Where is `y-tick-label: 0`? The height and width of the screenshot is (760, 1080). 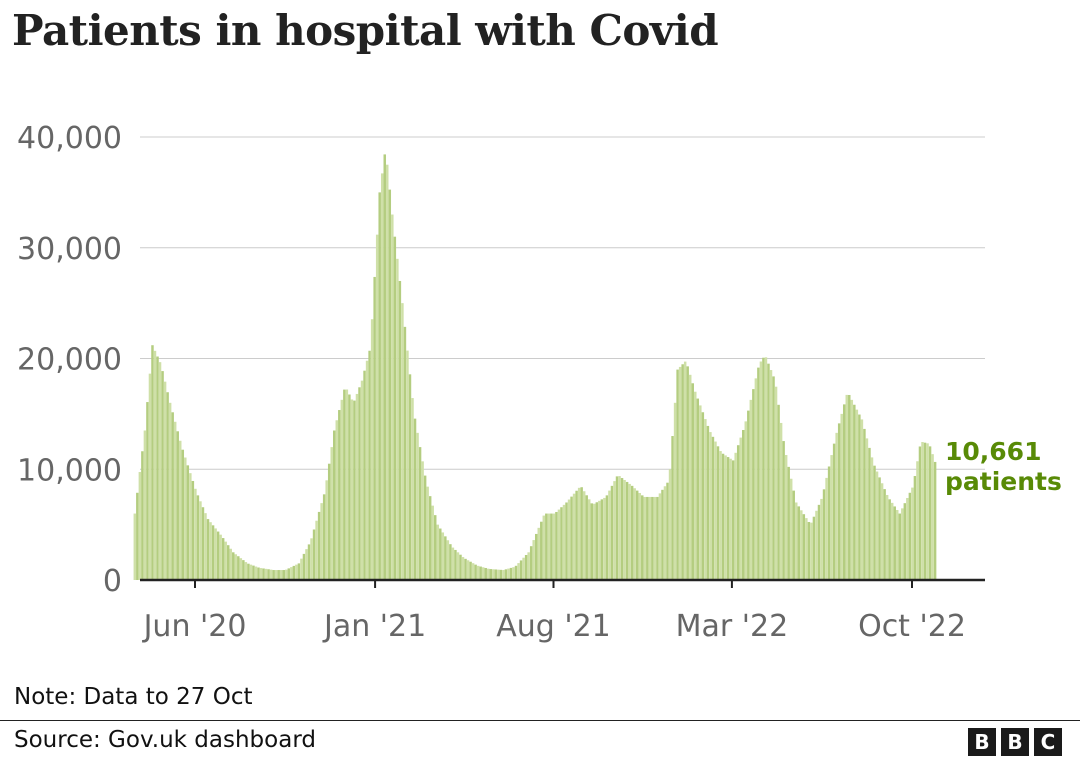 y-tick-label: 0 is located at coordinates (112, 581).